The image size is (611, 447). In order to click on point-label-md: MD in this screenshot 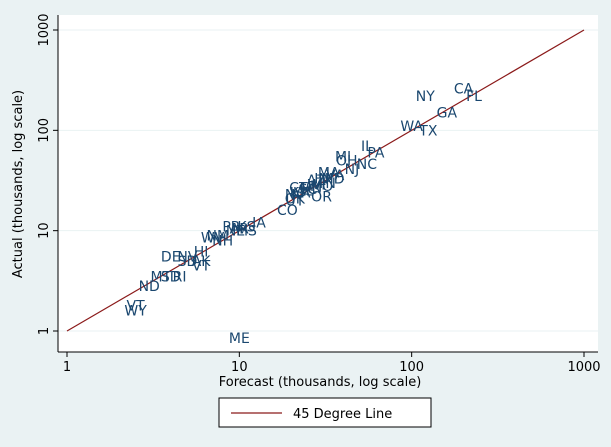, I will do `click(333, 180)`.